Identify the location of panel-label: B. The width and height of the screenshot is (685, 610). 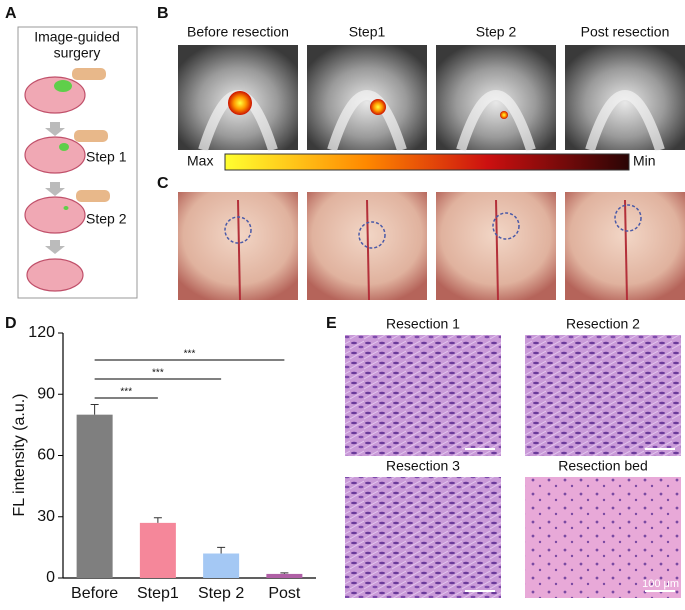
(163, 13).